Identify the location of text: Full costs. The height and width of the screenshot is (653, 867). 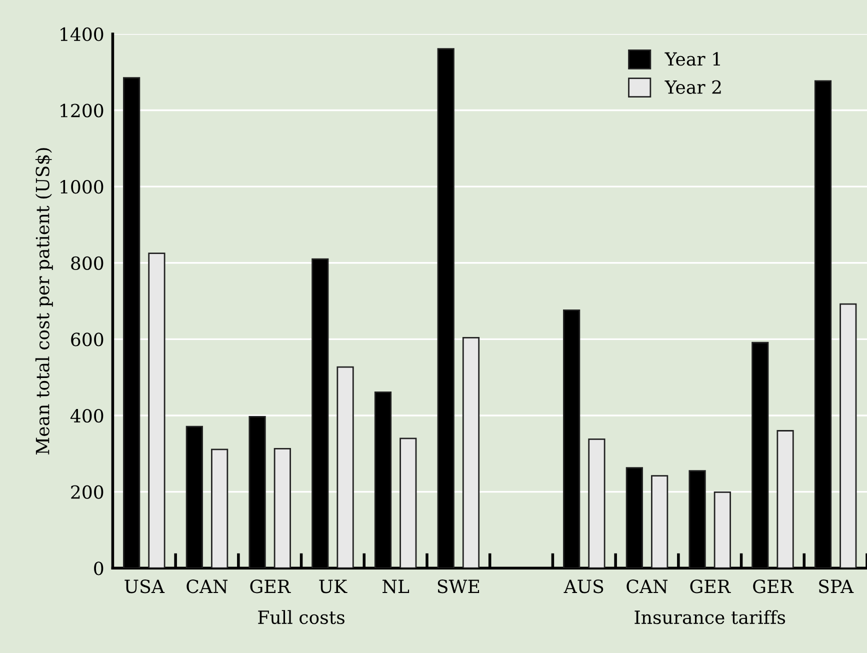
(301, 617).